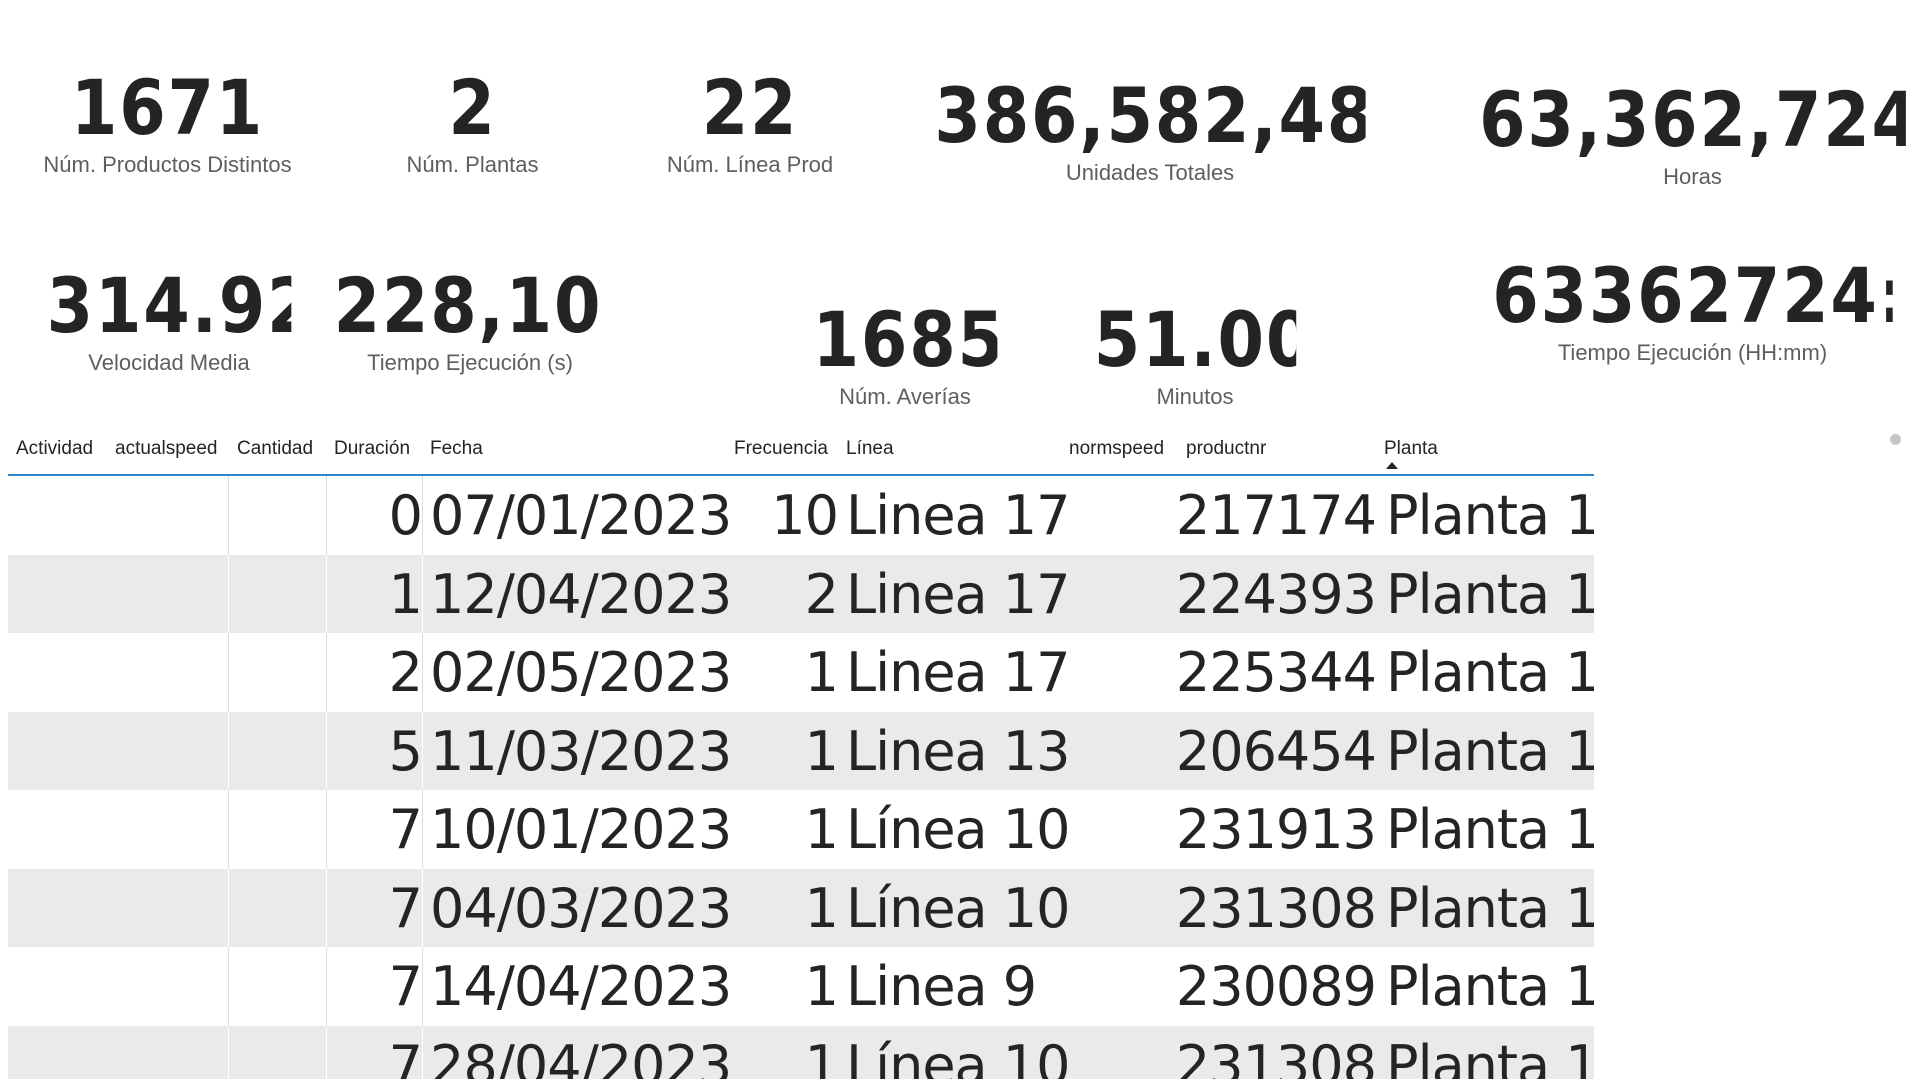  What do you see at coordinates (470, 362) in the screenshot?
I see `card-label: Tiempo Ejecución (s)` at bounding box center [470, 362].